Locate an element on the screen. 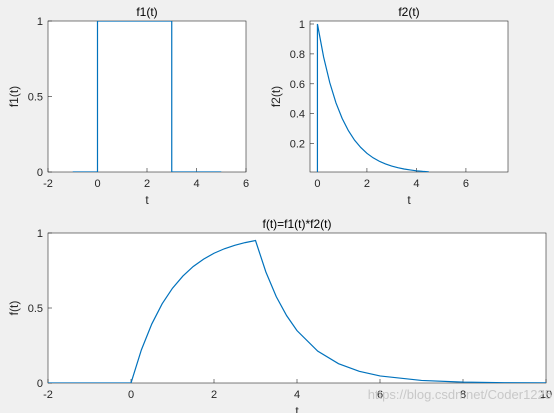  y-tick-label: 0.4 is located at coordinates (297, 115).